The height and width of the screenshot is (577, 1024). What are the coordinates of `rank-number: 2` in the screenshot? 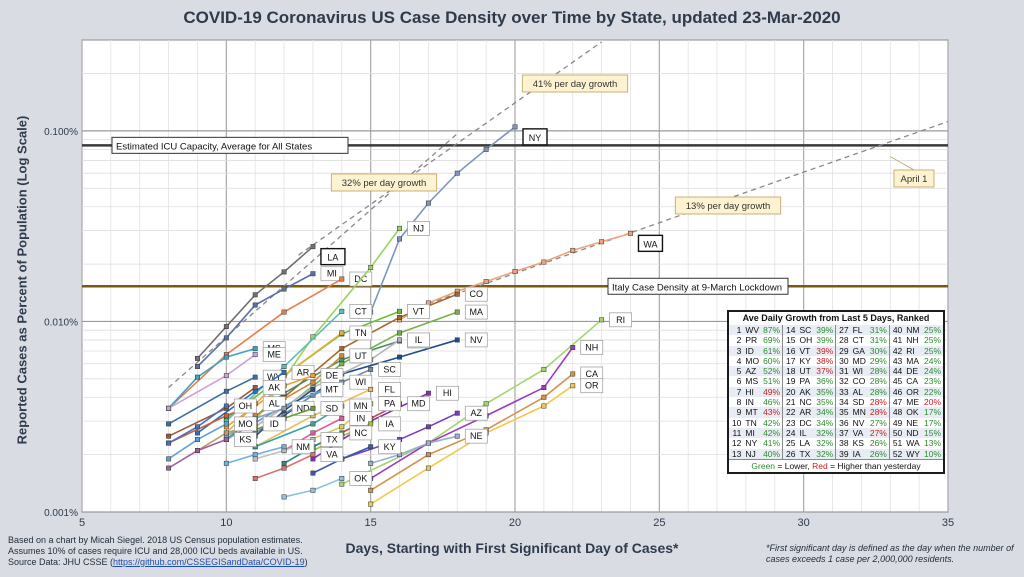 It's located at (739, 340).